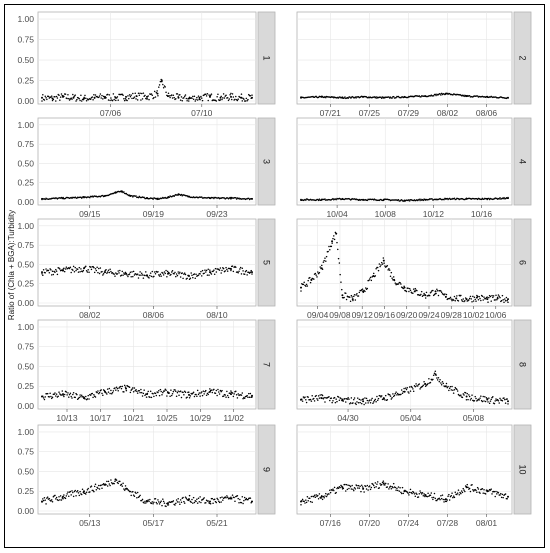  What do you see at coordinates (210, 501) in the screenshot?
I see `panel-9-data-point` at bounding box center [210, 501].